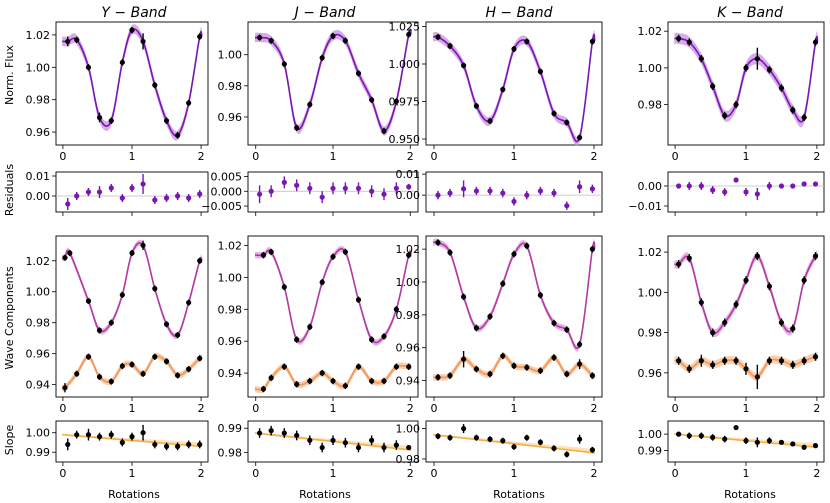  Describe the element at coordinates (650, 292) in the screenshot. I see `k-band-waves-ytick-label: 1.00` at that location.